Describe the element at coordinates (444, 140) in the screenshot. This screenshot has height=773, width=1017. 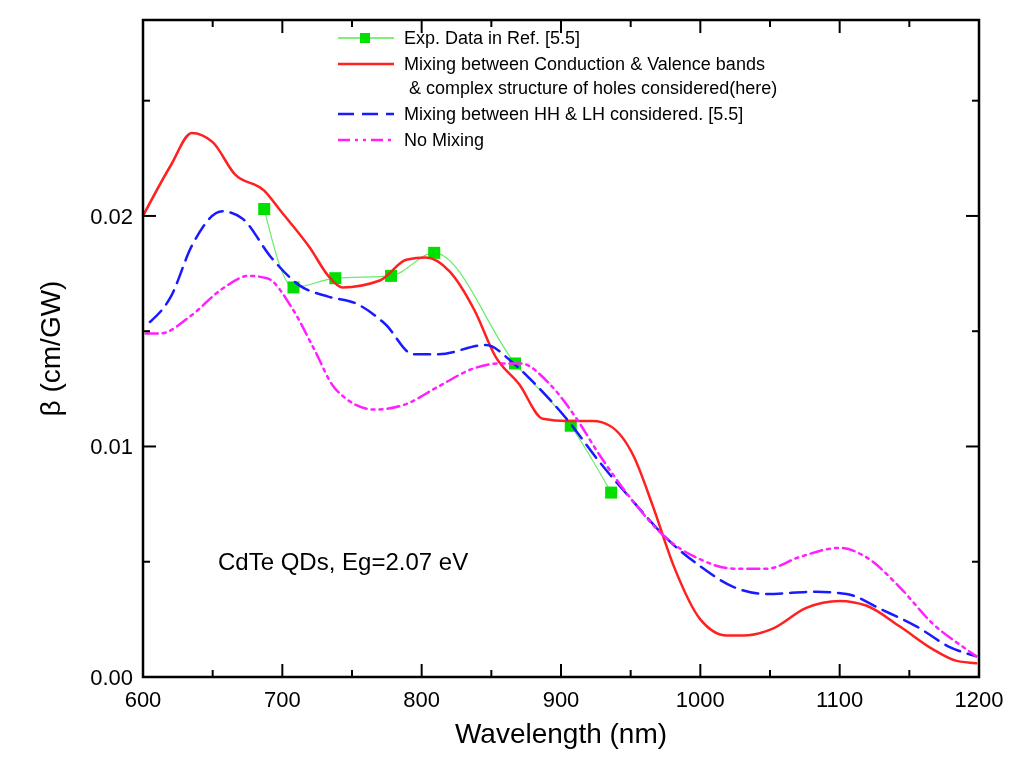
I see `legend-label: No Mixing` at that location.